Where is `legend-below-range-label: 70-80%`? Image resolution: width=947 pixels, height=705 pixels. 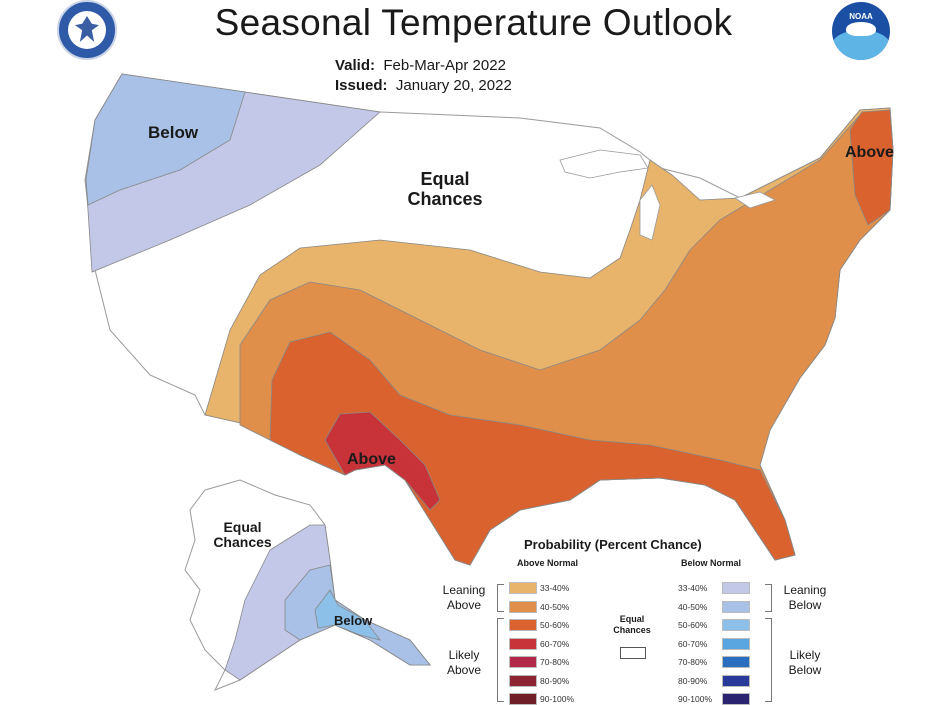
legend-below-range-label: 70-80% is located at coordinates (693, 662).